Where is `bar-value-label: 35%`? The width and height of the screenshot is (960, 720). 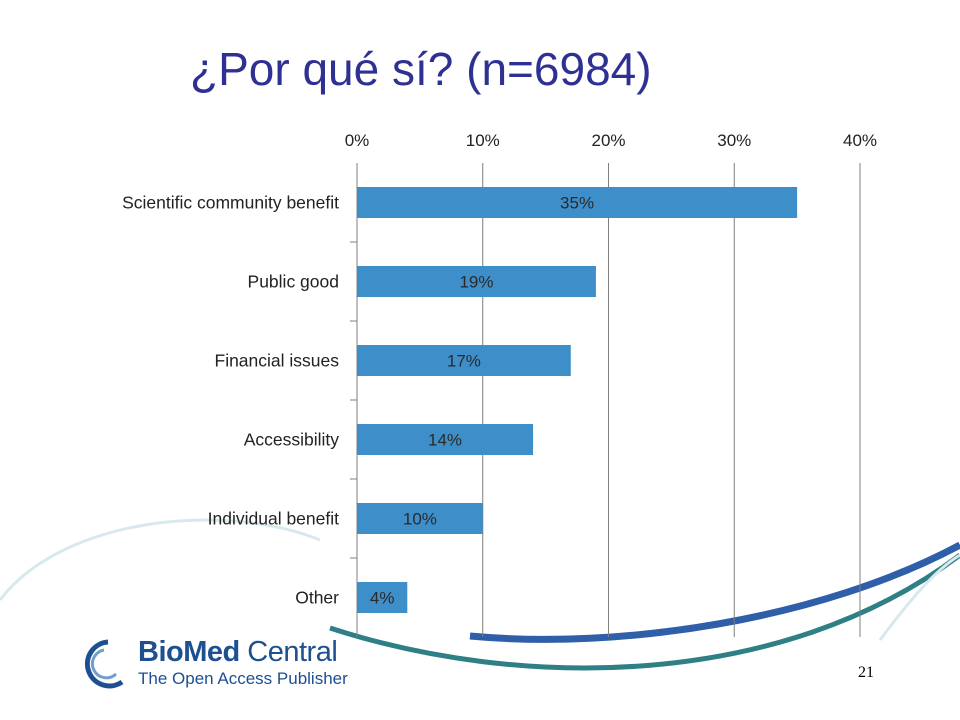 bar-value-label: 35% is located at coordinates (577, 203).